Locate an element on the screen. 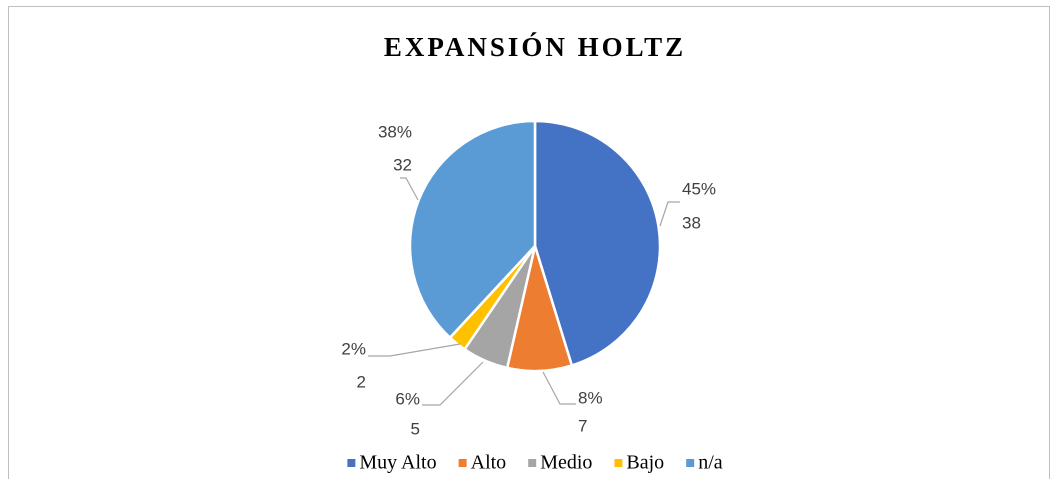 Image resolution: width=1059 pixels, height=479 pixels. chart-title: EXPANSIÓN HOLTZ is located at coordinates (535, 47).